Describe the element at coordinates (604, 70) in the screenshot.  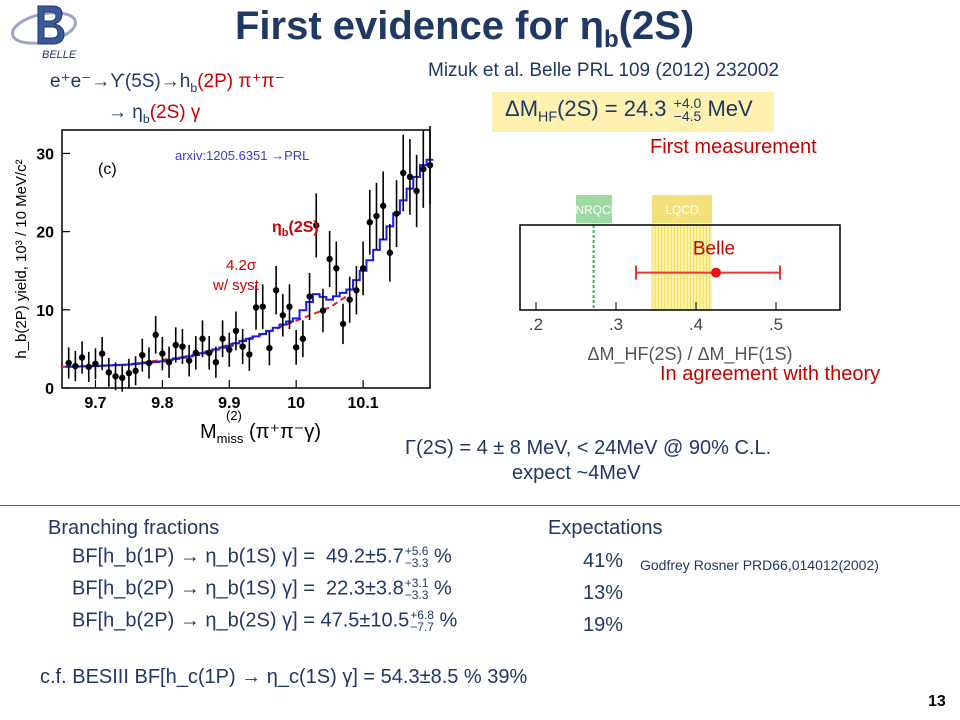
I see `reference: Mizuk et al. Belle PRL 109 (2012) 232002` at that location.